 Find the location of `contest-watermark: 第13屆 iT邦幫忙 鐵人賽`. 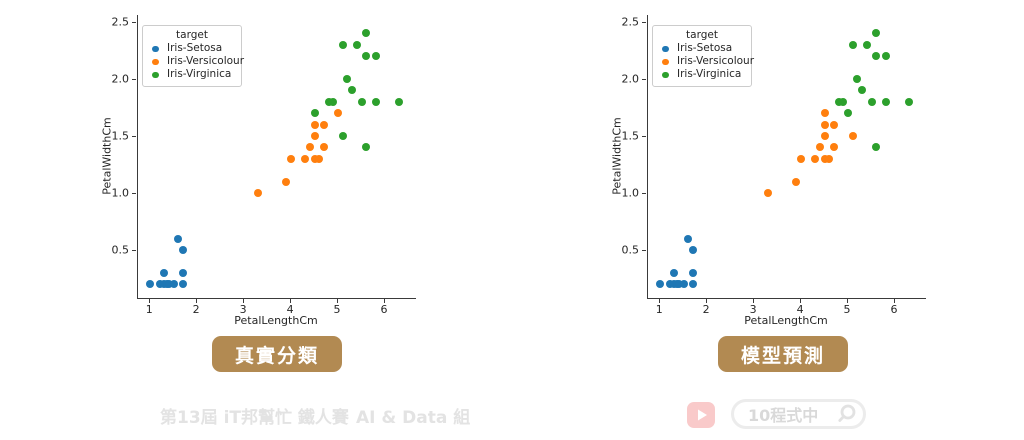

contest-watermark: 第13屆 iT邦幫忙 鐵人賽 is located at coordinates (254, 418).